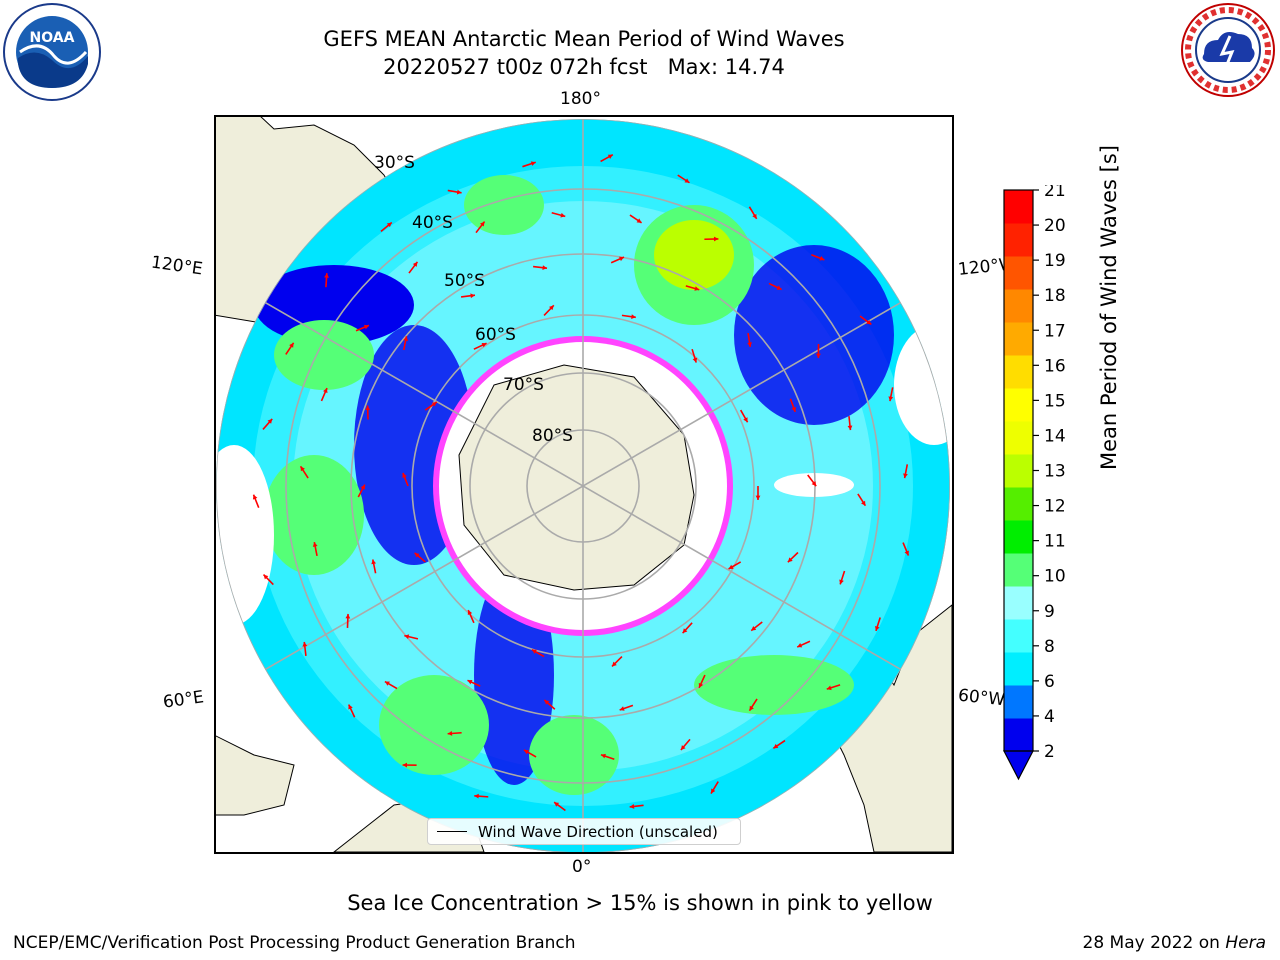 The width and height of the screenshot is (1280, 960). What do you see at coordinates (464, 281) in the screenshot?
I see `lat-label-50s: 50°S` at bounding box center [464, 281].